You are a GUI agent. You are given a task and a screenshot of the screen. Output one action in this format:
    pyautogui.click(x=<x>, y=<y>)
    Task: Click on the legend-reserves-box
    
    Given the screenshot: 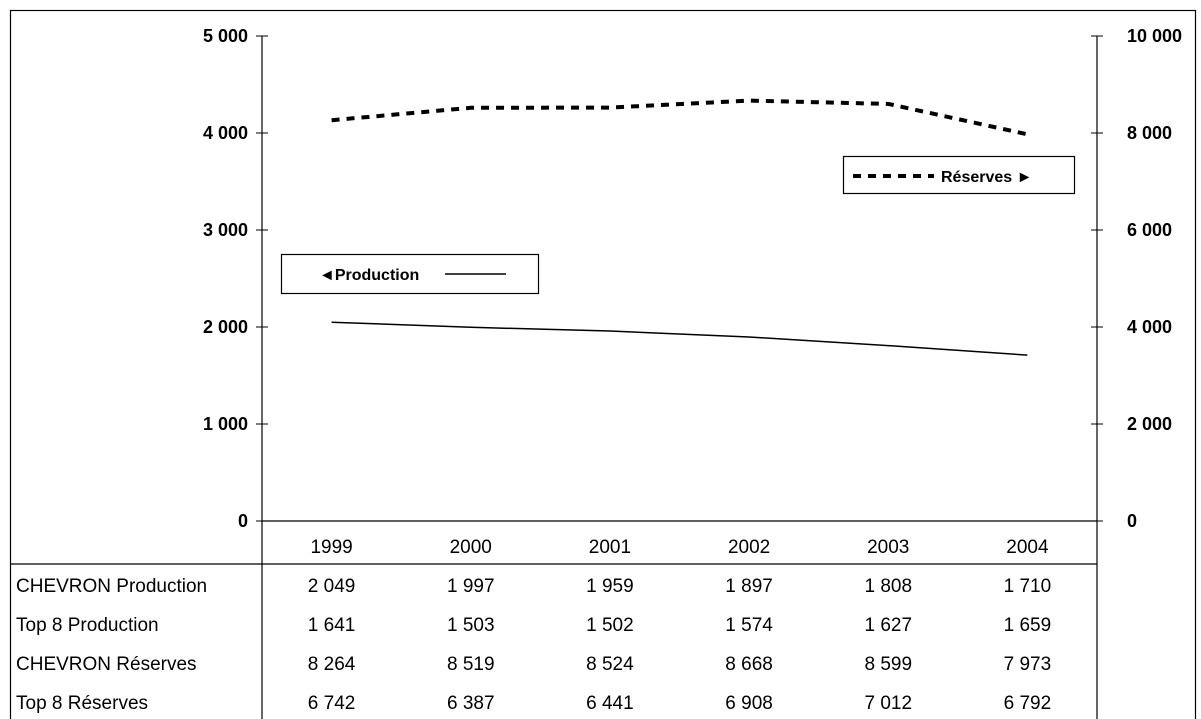 What is the action you would take?
    pyautogui.click(x=959, y=175)
    